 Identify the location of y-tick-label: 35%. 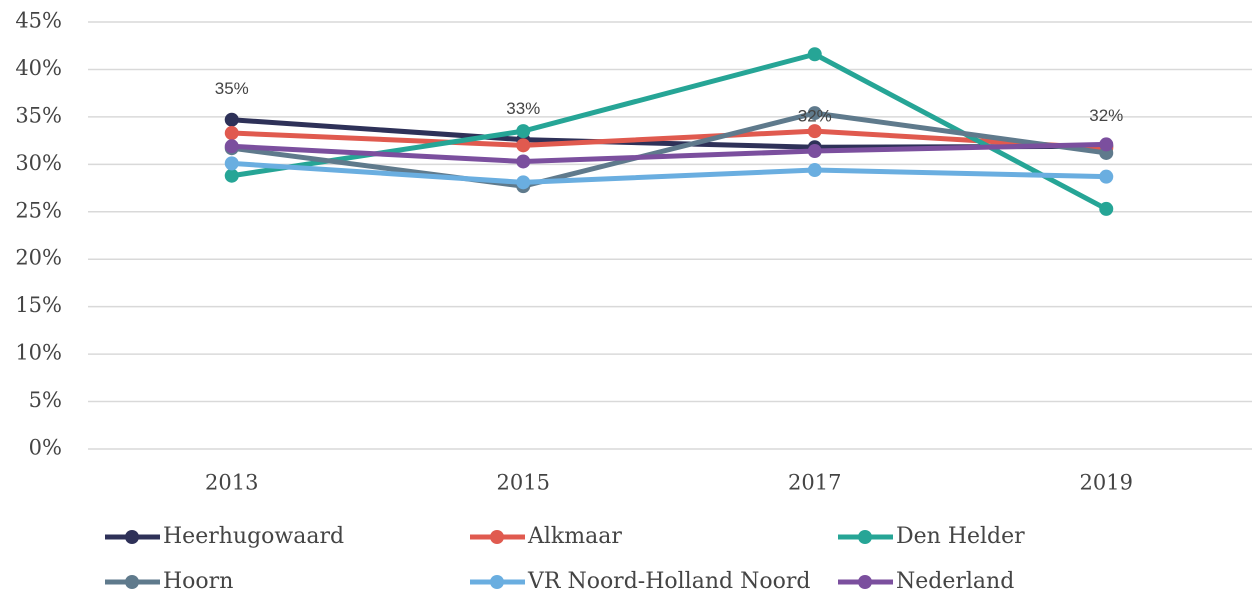
(38, 115).